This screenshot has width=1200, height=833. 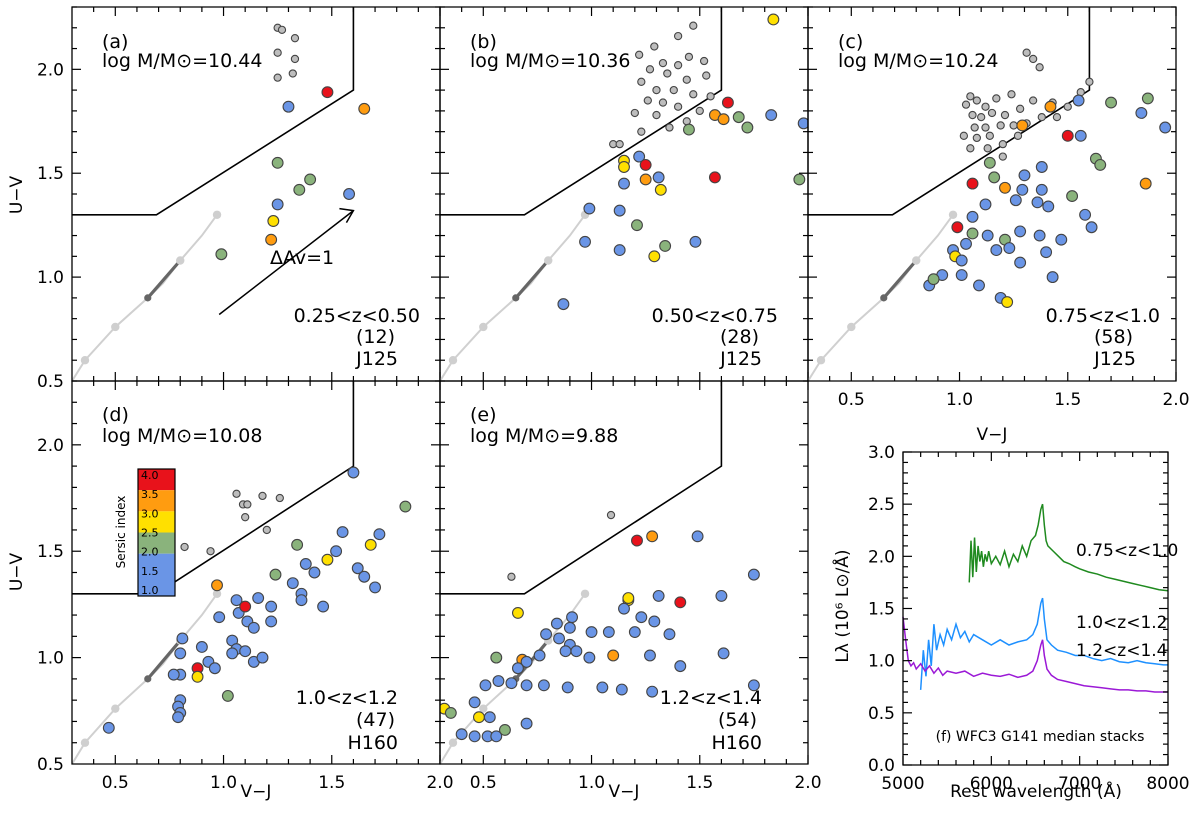 I want to click on panel-f-xlabel: Rest wavelength (Å), so click(x=1036, y=791).